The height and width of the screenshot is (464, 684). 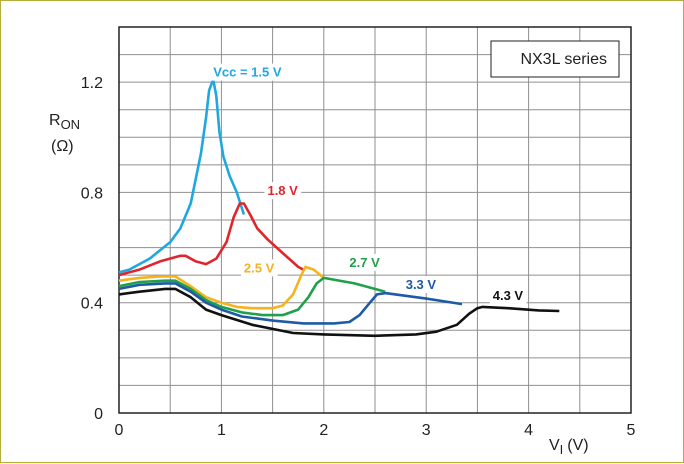 I want to click on x-tick-label: 4, so click(x=528, y=430).